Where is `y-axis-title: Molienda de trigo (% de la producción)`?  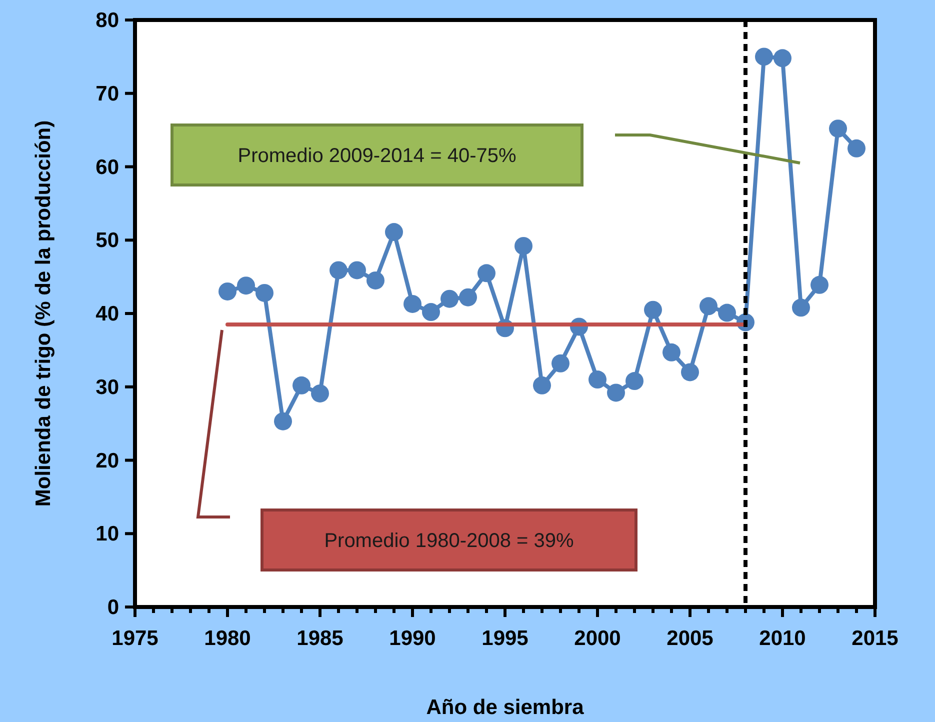 y-axis-title: Molienda de trigo (% de la producción) is located at coordinates (43, 313).